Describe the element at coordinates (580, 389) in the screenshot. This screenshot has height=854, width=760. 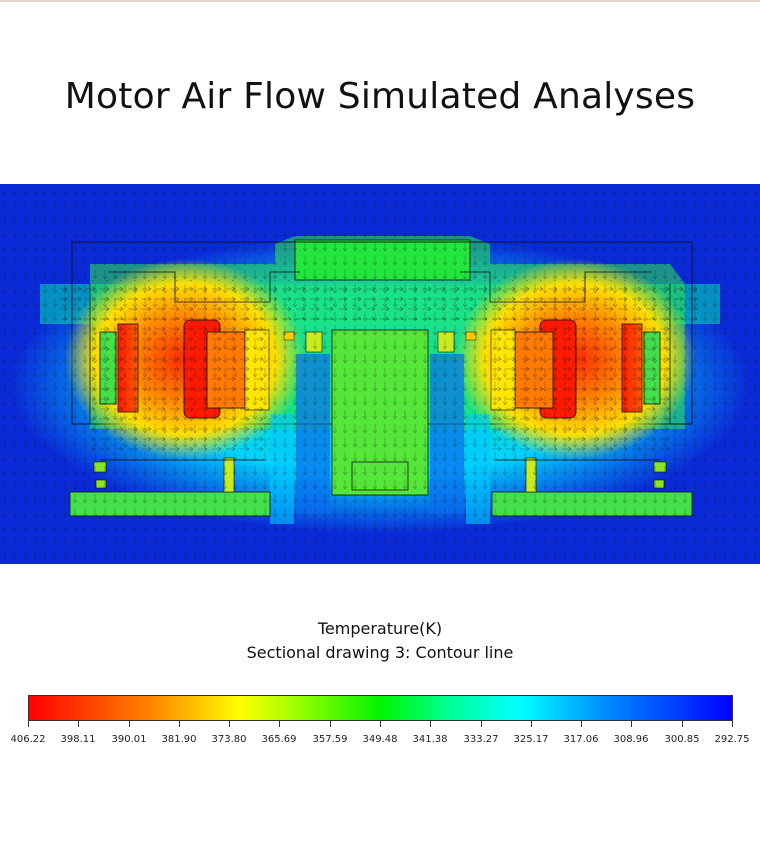
I see `velocity-vectors-right-chamber` at that location.